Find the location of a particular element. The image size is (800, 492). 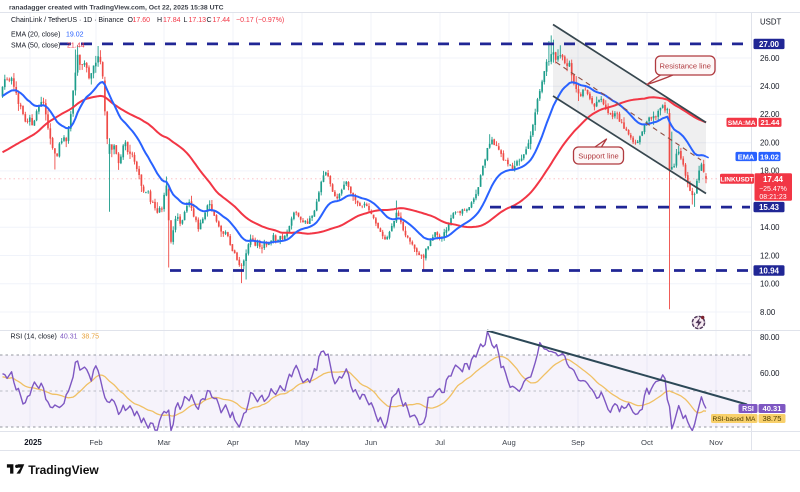

svg-text: 27.00 is located at coordinates (769, 44).